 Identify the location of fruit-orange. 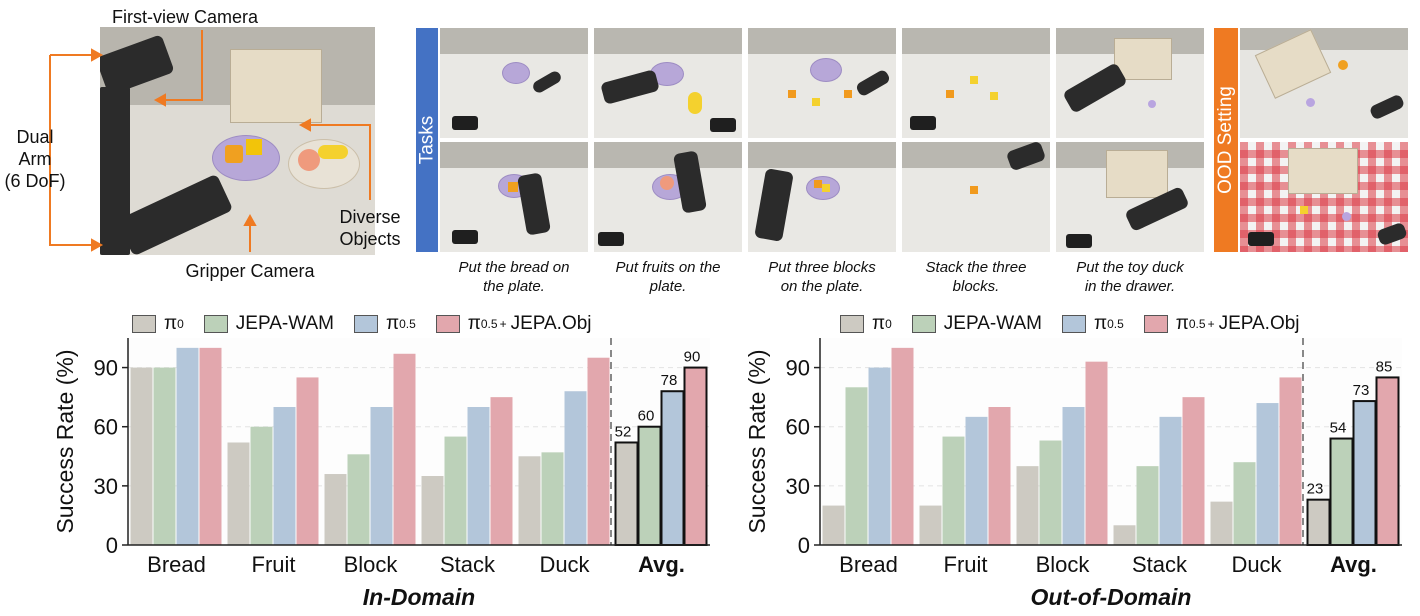
(234, 154).